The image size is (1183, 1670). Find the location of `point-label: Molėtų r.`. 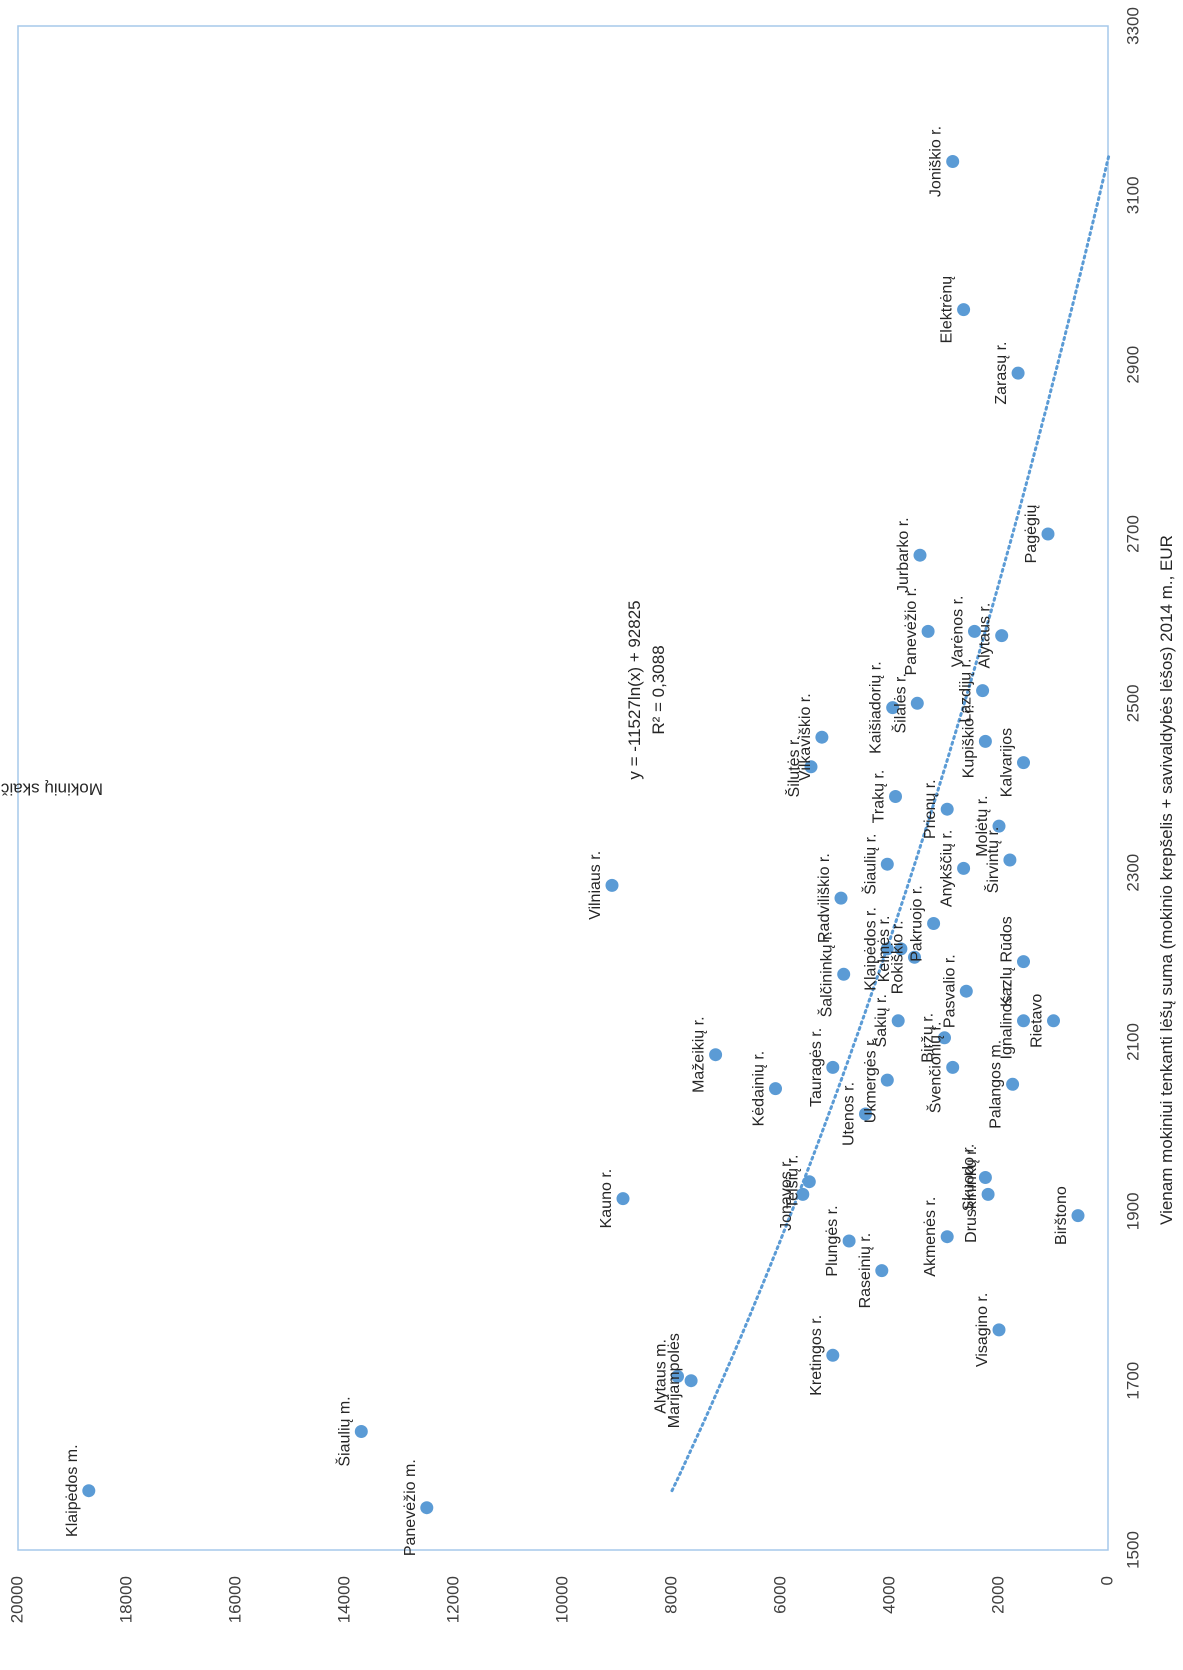

point-label: Molėtų r. is located at coordinates (982, 825).